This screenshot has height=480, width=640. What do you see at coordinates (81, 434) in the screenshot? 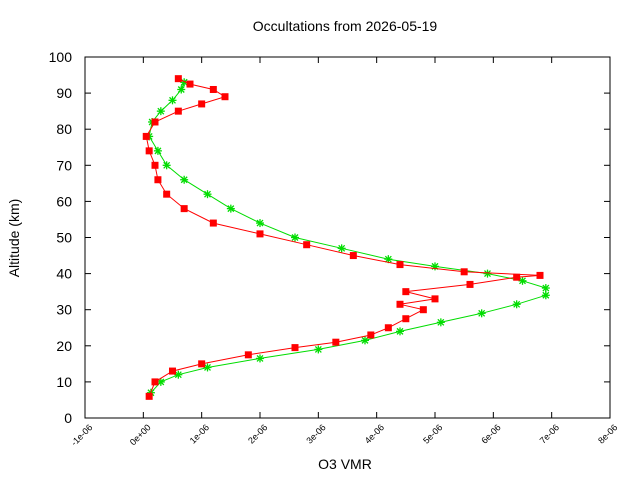
I see `x-tick-label: -1e-06` at bounding box center [81, 434].